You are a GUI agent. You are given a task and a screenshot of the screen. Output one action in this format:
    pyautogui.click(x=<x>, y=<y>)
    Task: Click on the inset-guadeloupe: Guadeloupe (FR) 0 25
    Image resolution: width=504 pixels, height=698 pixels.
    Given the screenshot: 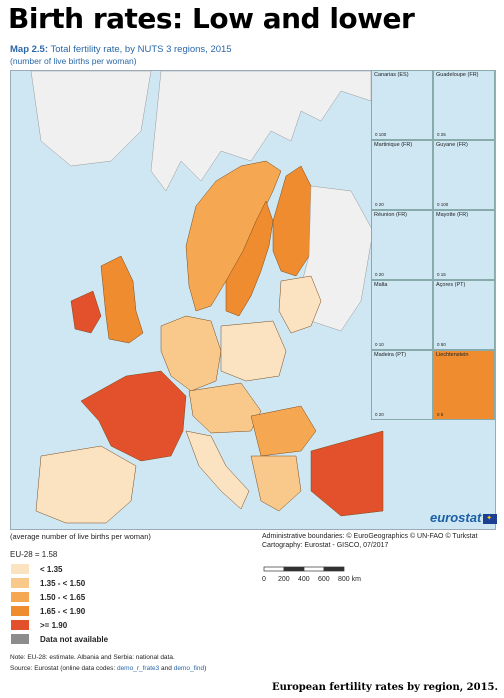 What is the action you would take?
    pyautogui.click(x=464, y=105)
    